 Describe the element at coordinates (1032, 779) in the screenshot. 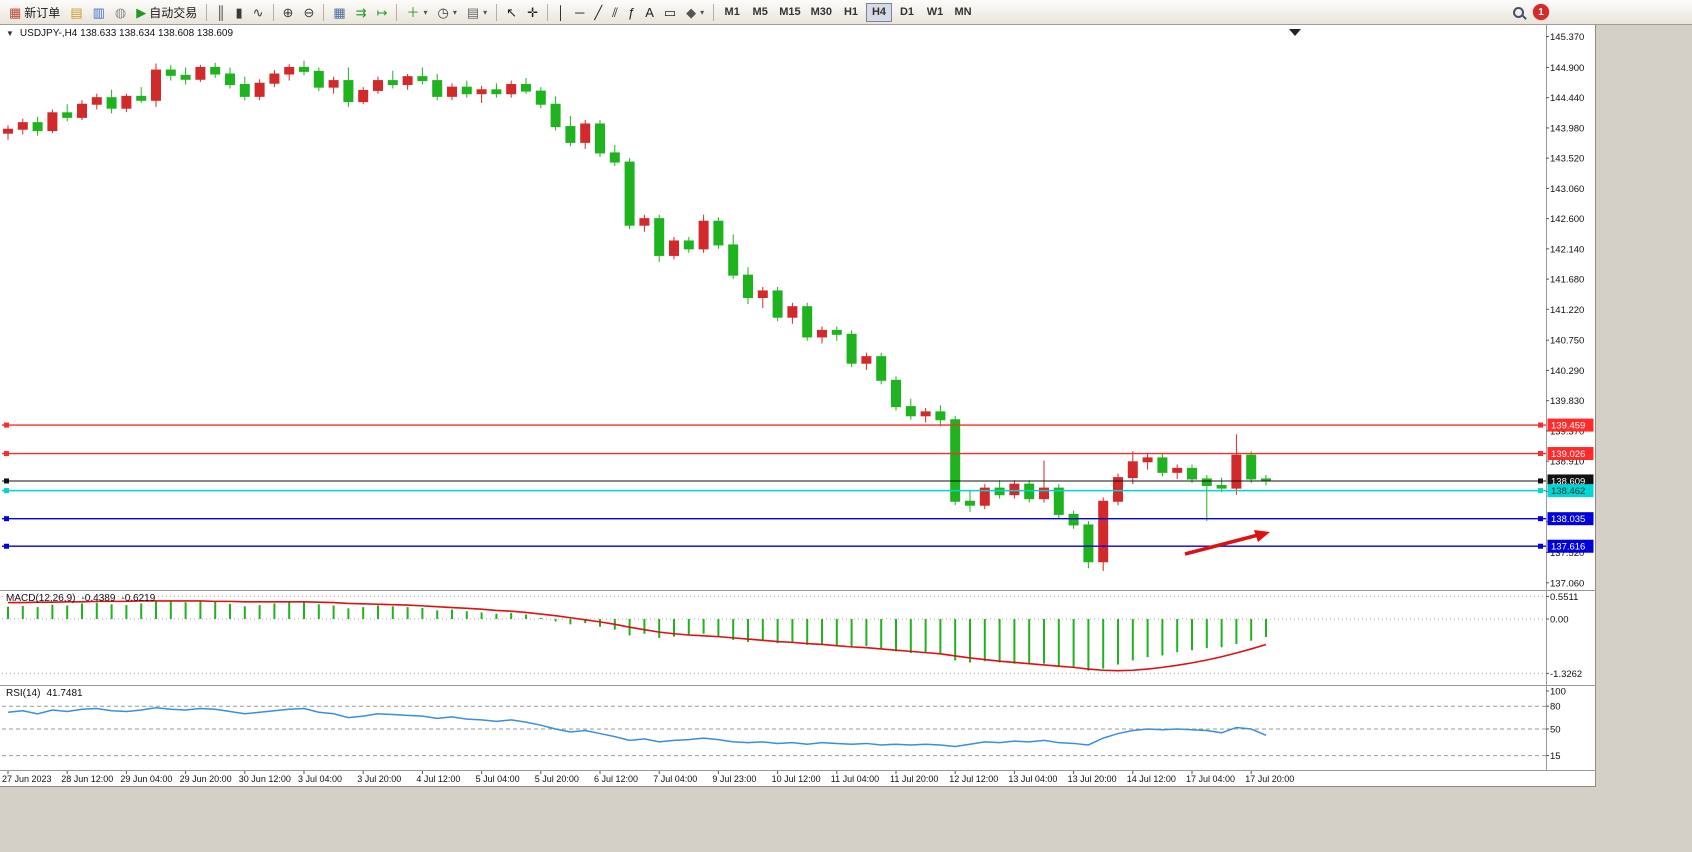

I see `svg-text: 13 Jul 04:00` at that location.